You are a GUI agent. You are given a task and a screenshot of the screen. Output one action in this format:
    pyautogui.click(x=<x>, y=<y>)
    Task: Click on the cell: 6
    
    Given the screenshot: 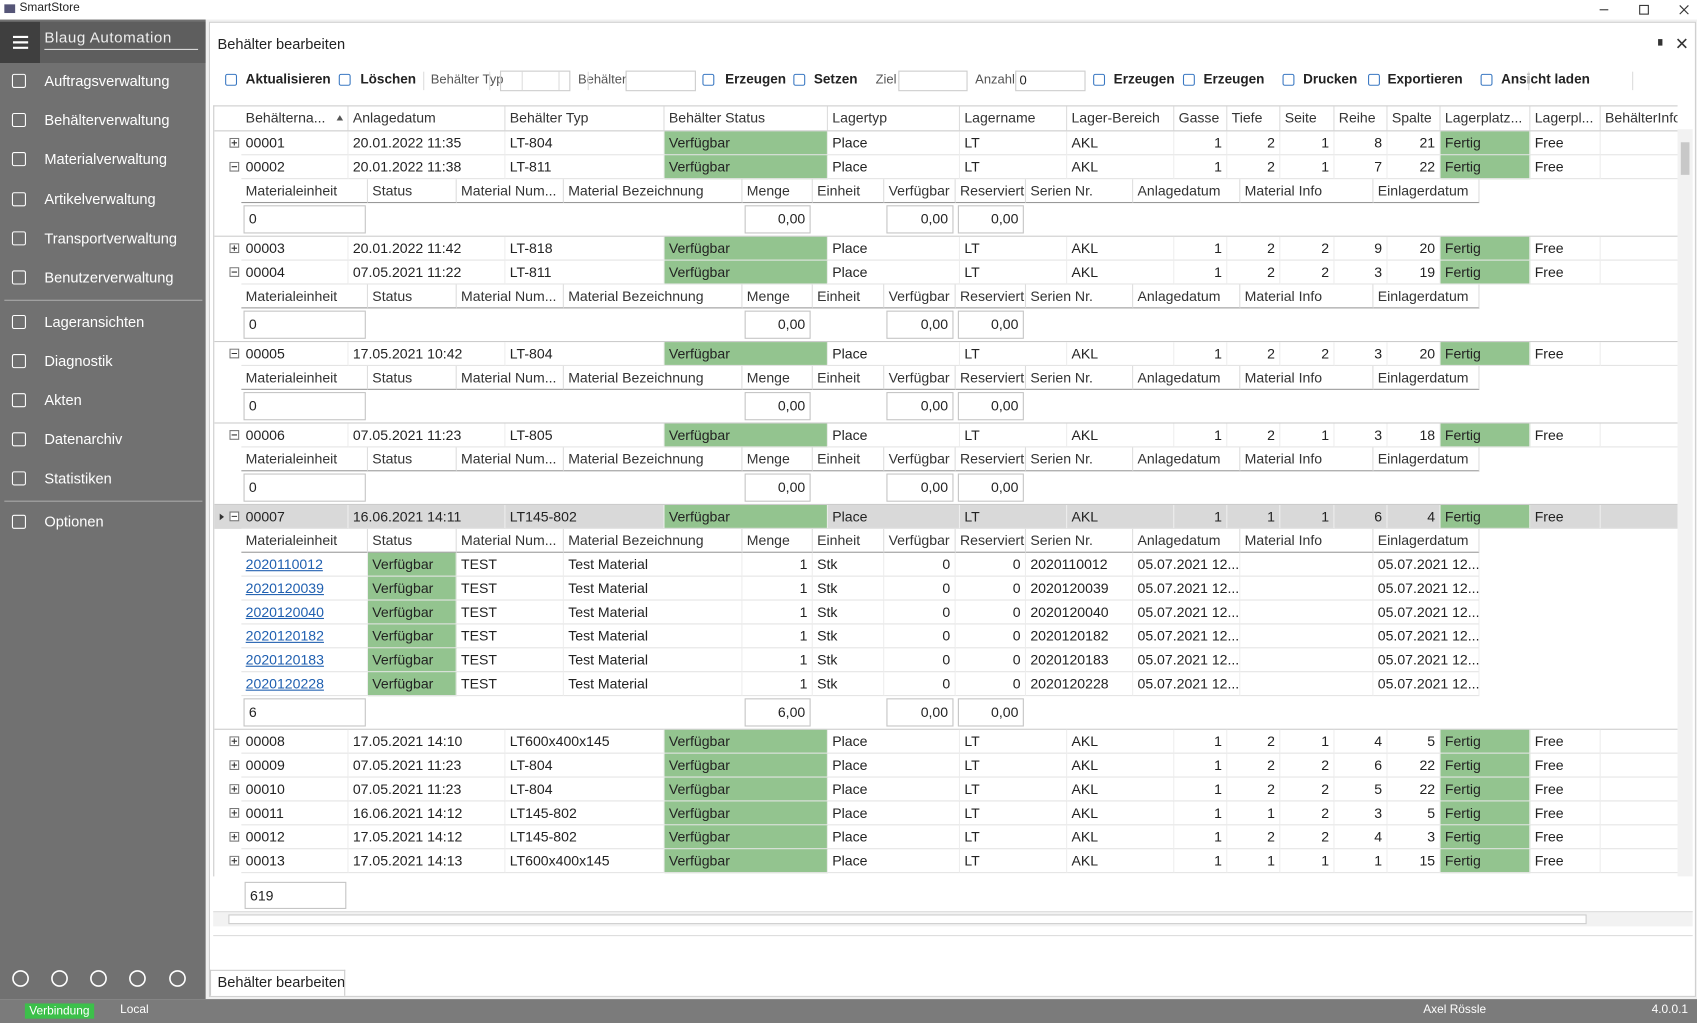 What is the action you would take?
    pyautogui.click(x=1361, y=516)
    